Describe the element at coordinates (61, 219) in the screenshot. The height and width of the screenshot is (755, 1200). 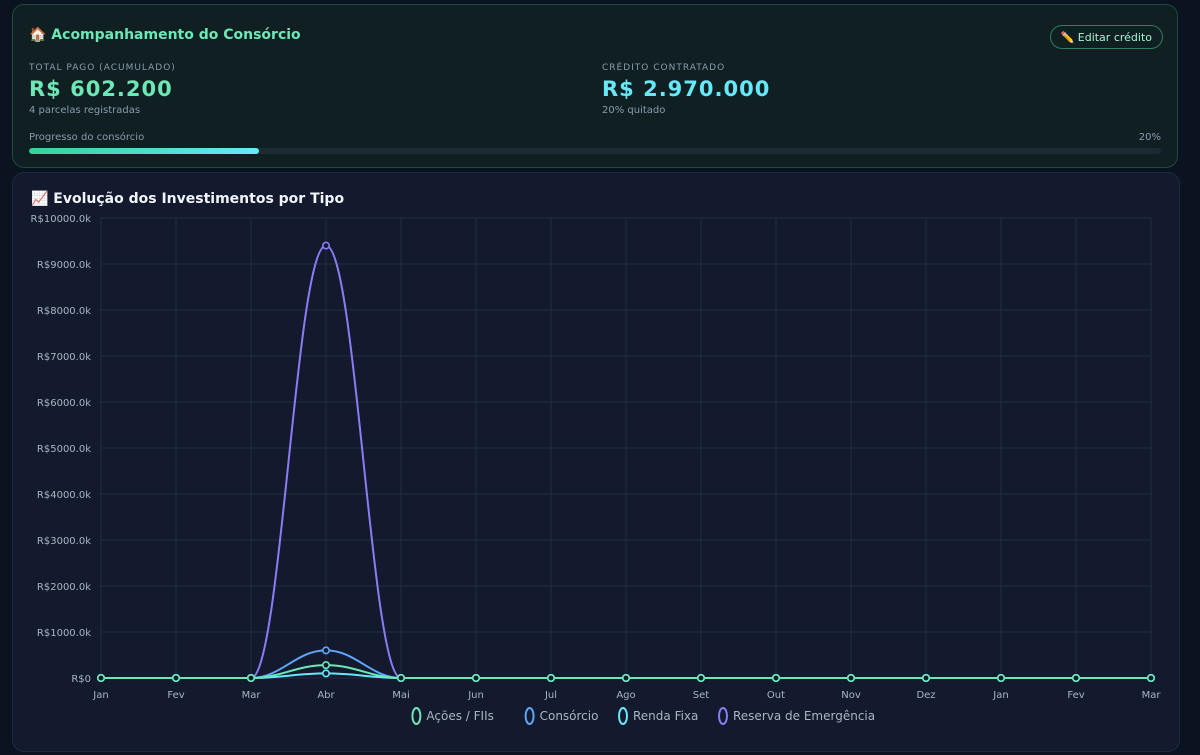
I see `y-tick-label: R$10000.0k` at that location.